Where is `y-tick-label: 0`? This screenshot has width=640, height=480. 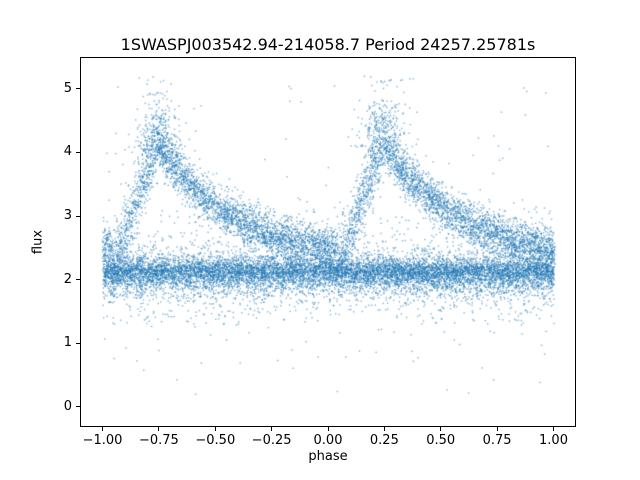
y-tick-label: 0 is located at coordinates (67, 406).